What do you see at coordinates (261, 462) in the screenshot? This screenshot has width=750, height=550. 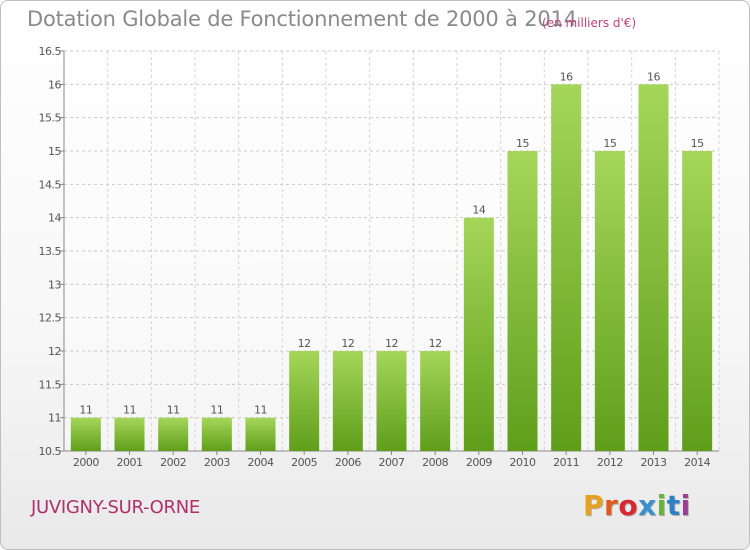 I see `x-tick-label: 2004` at bounding box center [261, 462].